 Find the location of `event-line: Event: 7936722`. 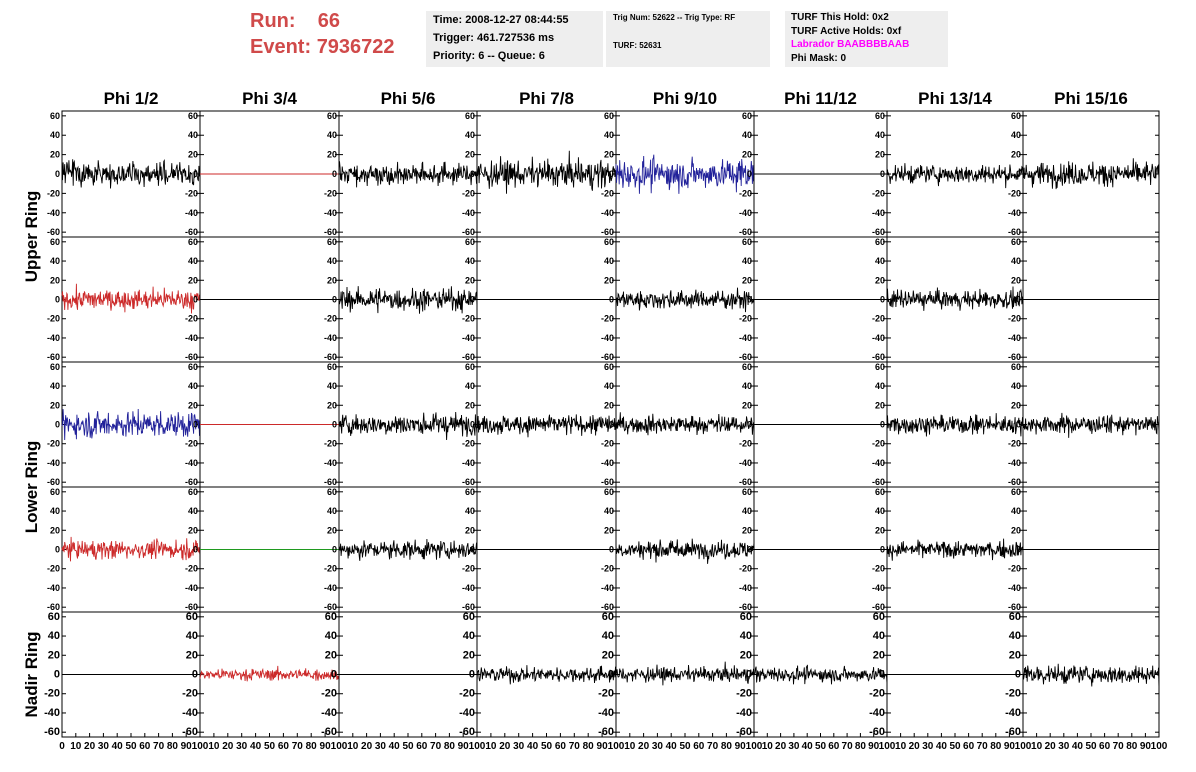

event-line: Event: 7936722 is located at coordinates (332, 47).